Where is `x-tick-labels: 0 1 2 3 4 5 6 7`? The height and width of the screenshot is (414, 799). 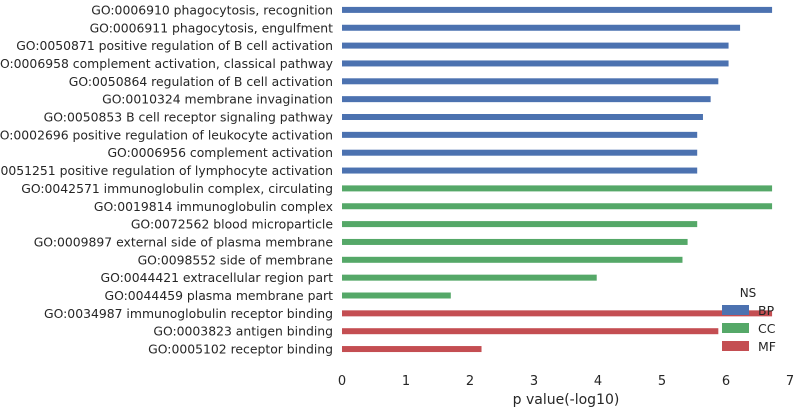
x-tick-labels: 0 1 2 3 4 5 6 7 is located at coordinates (566, 381).